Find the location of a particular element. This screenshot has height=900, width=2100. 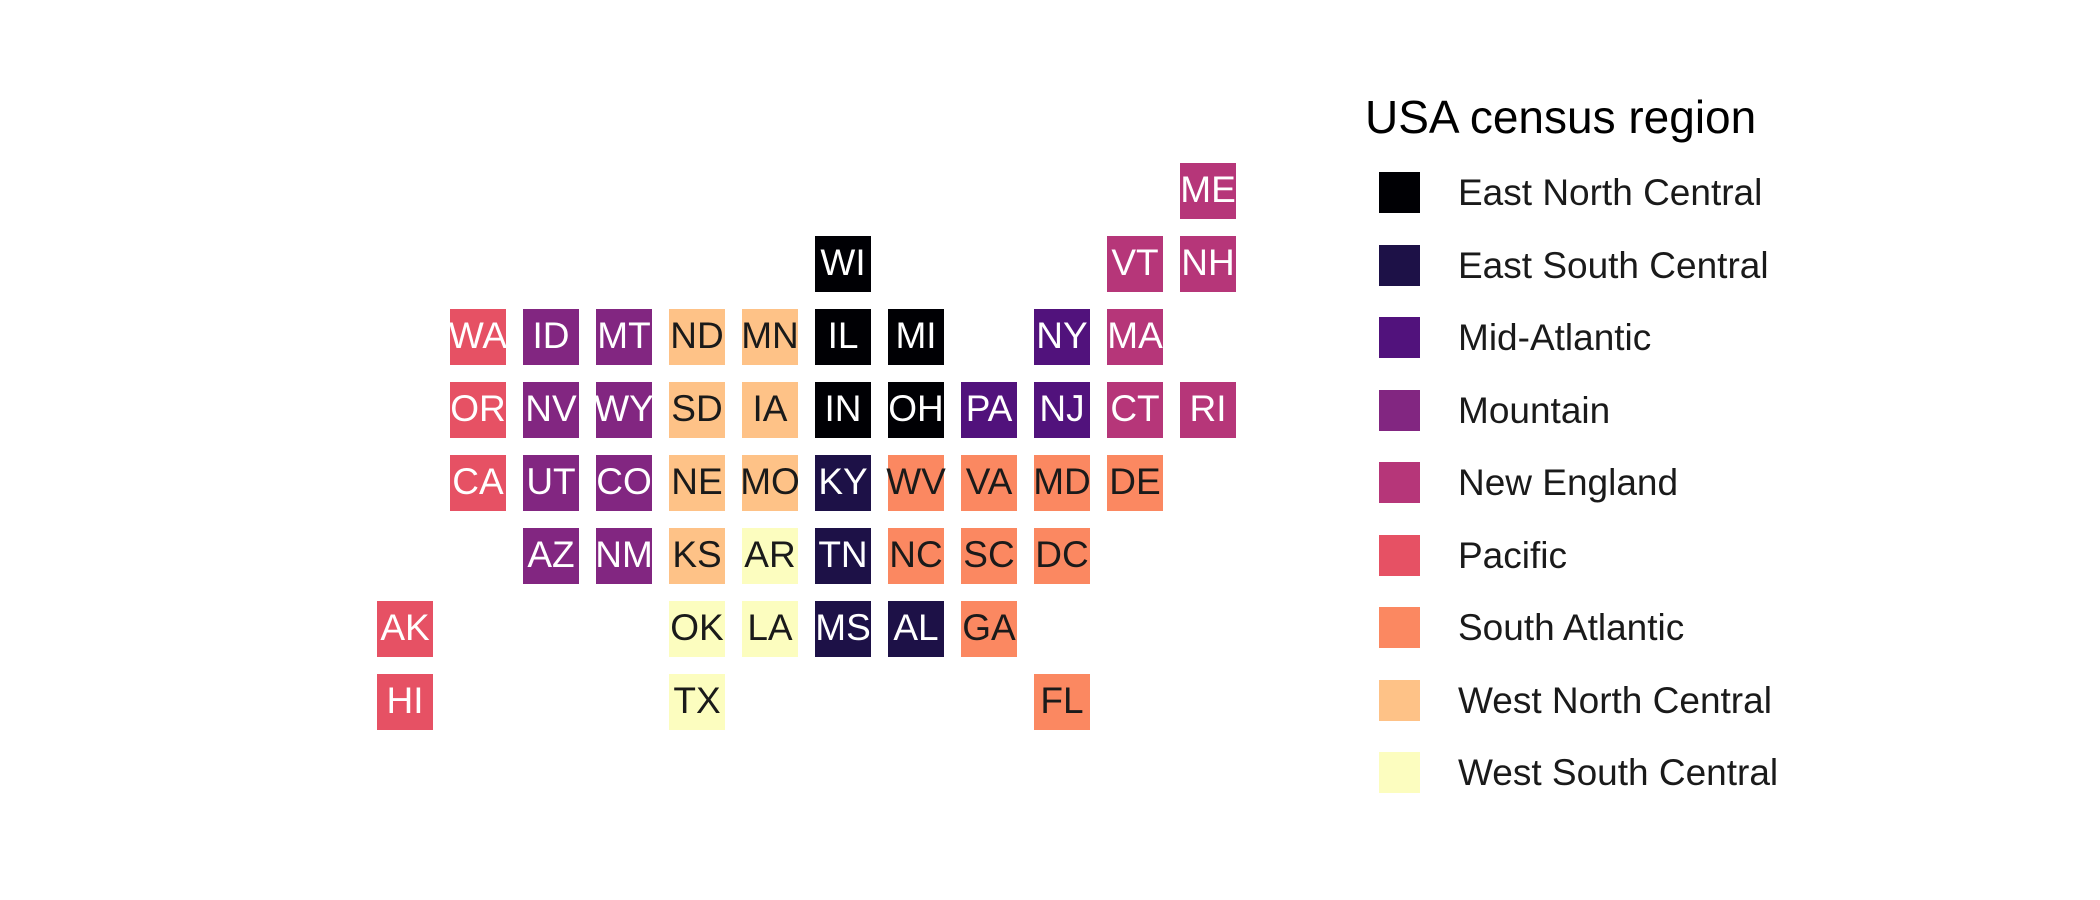

state-label: OH is located at coordinates (916, 408).